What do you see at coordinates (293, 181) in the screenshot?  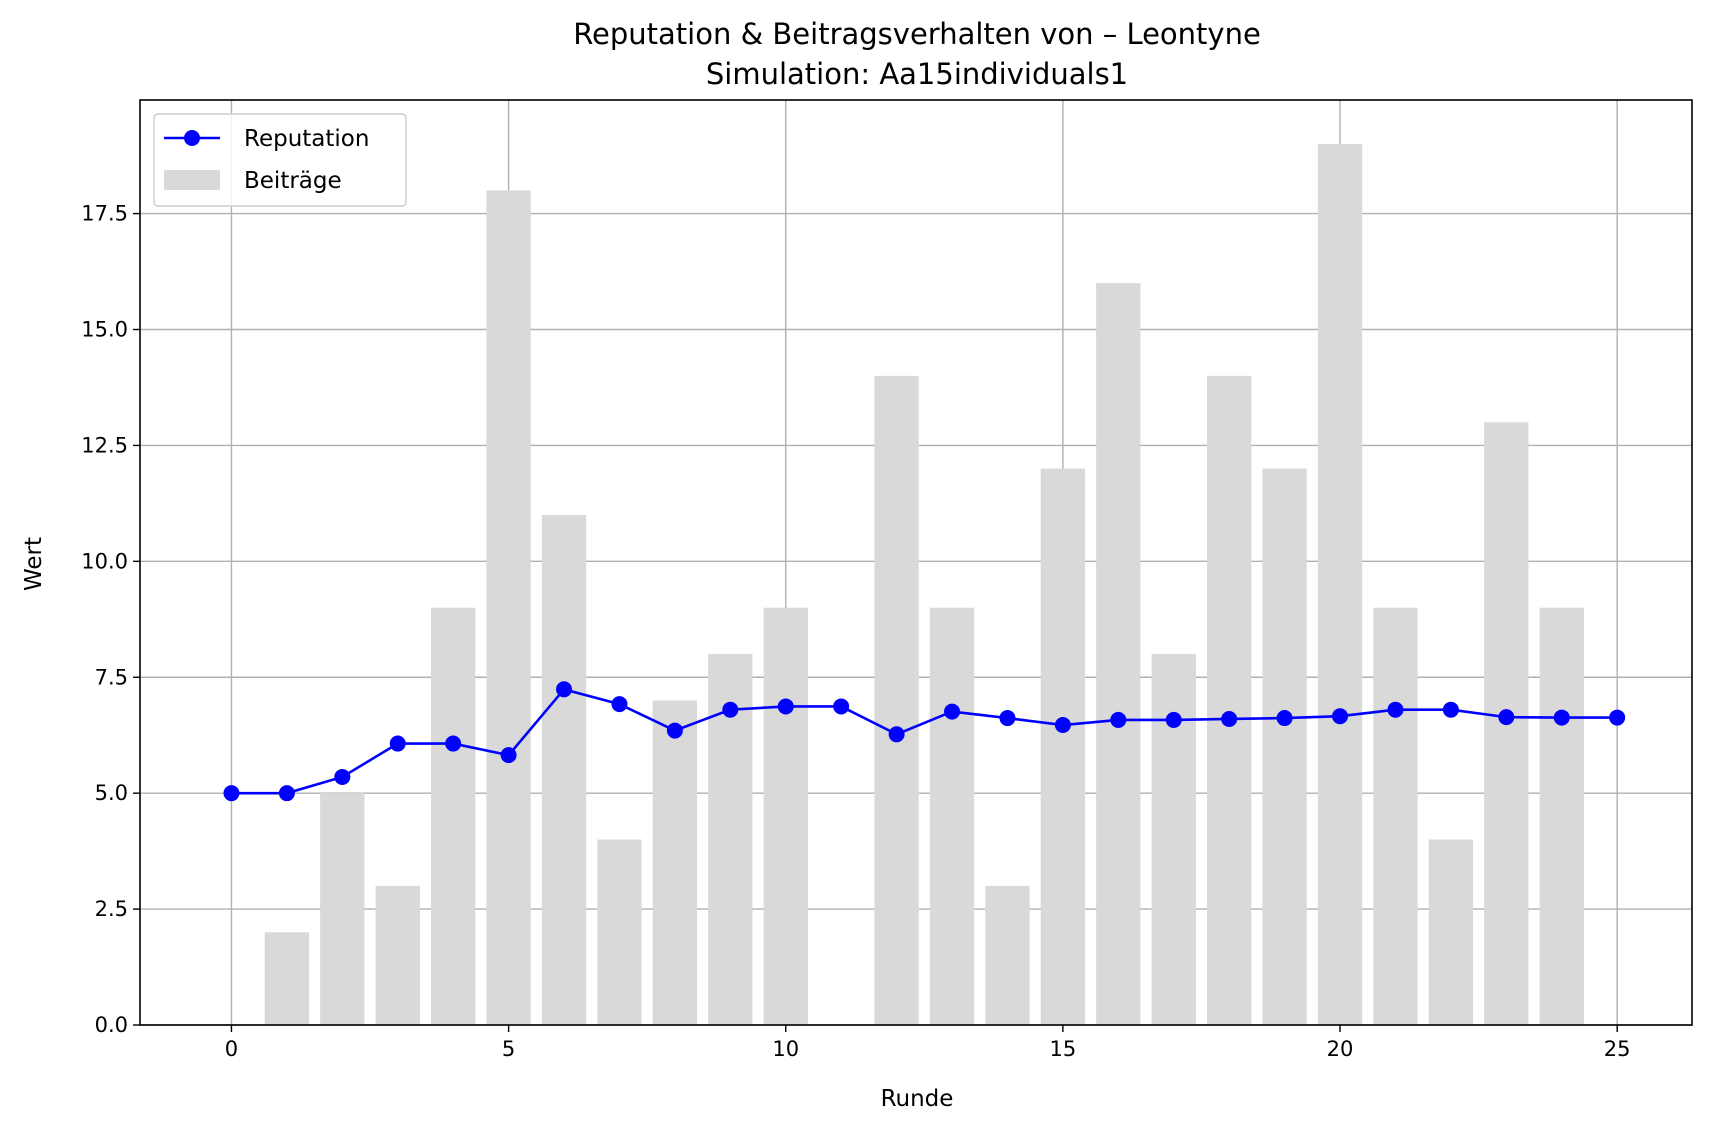 I see `legend-label-contributions: Beiträge` at bounding box center [293, 181].